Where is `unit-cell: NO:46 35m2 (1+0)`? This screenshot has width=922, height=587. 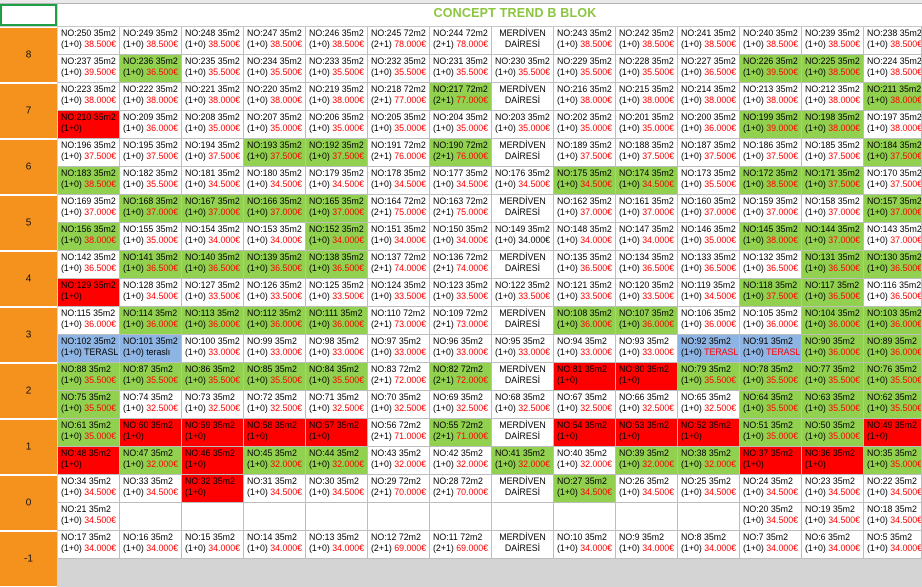 unit-cell: NO:46 35m2 (1+0) is located at coordinates (213, 461).